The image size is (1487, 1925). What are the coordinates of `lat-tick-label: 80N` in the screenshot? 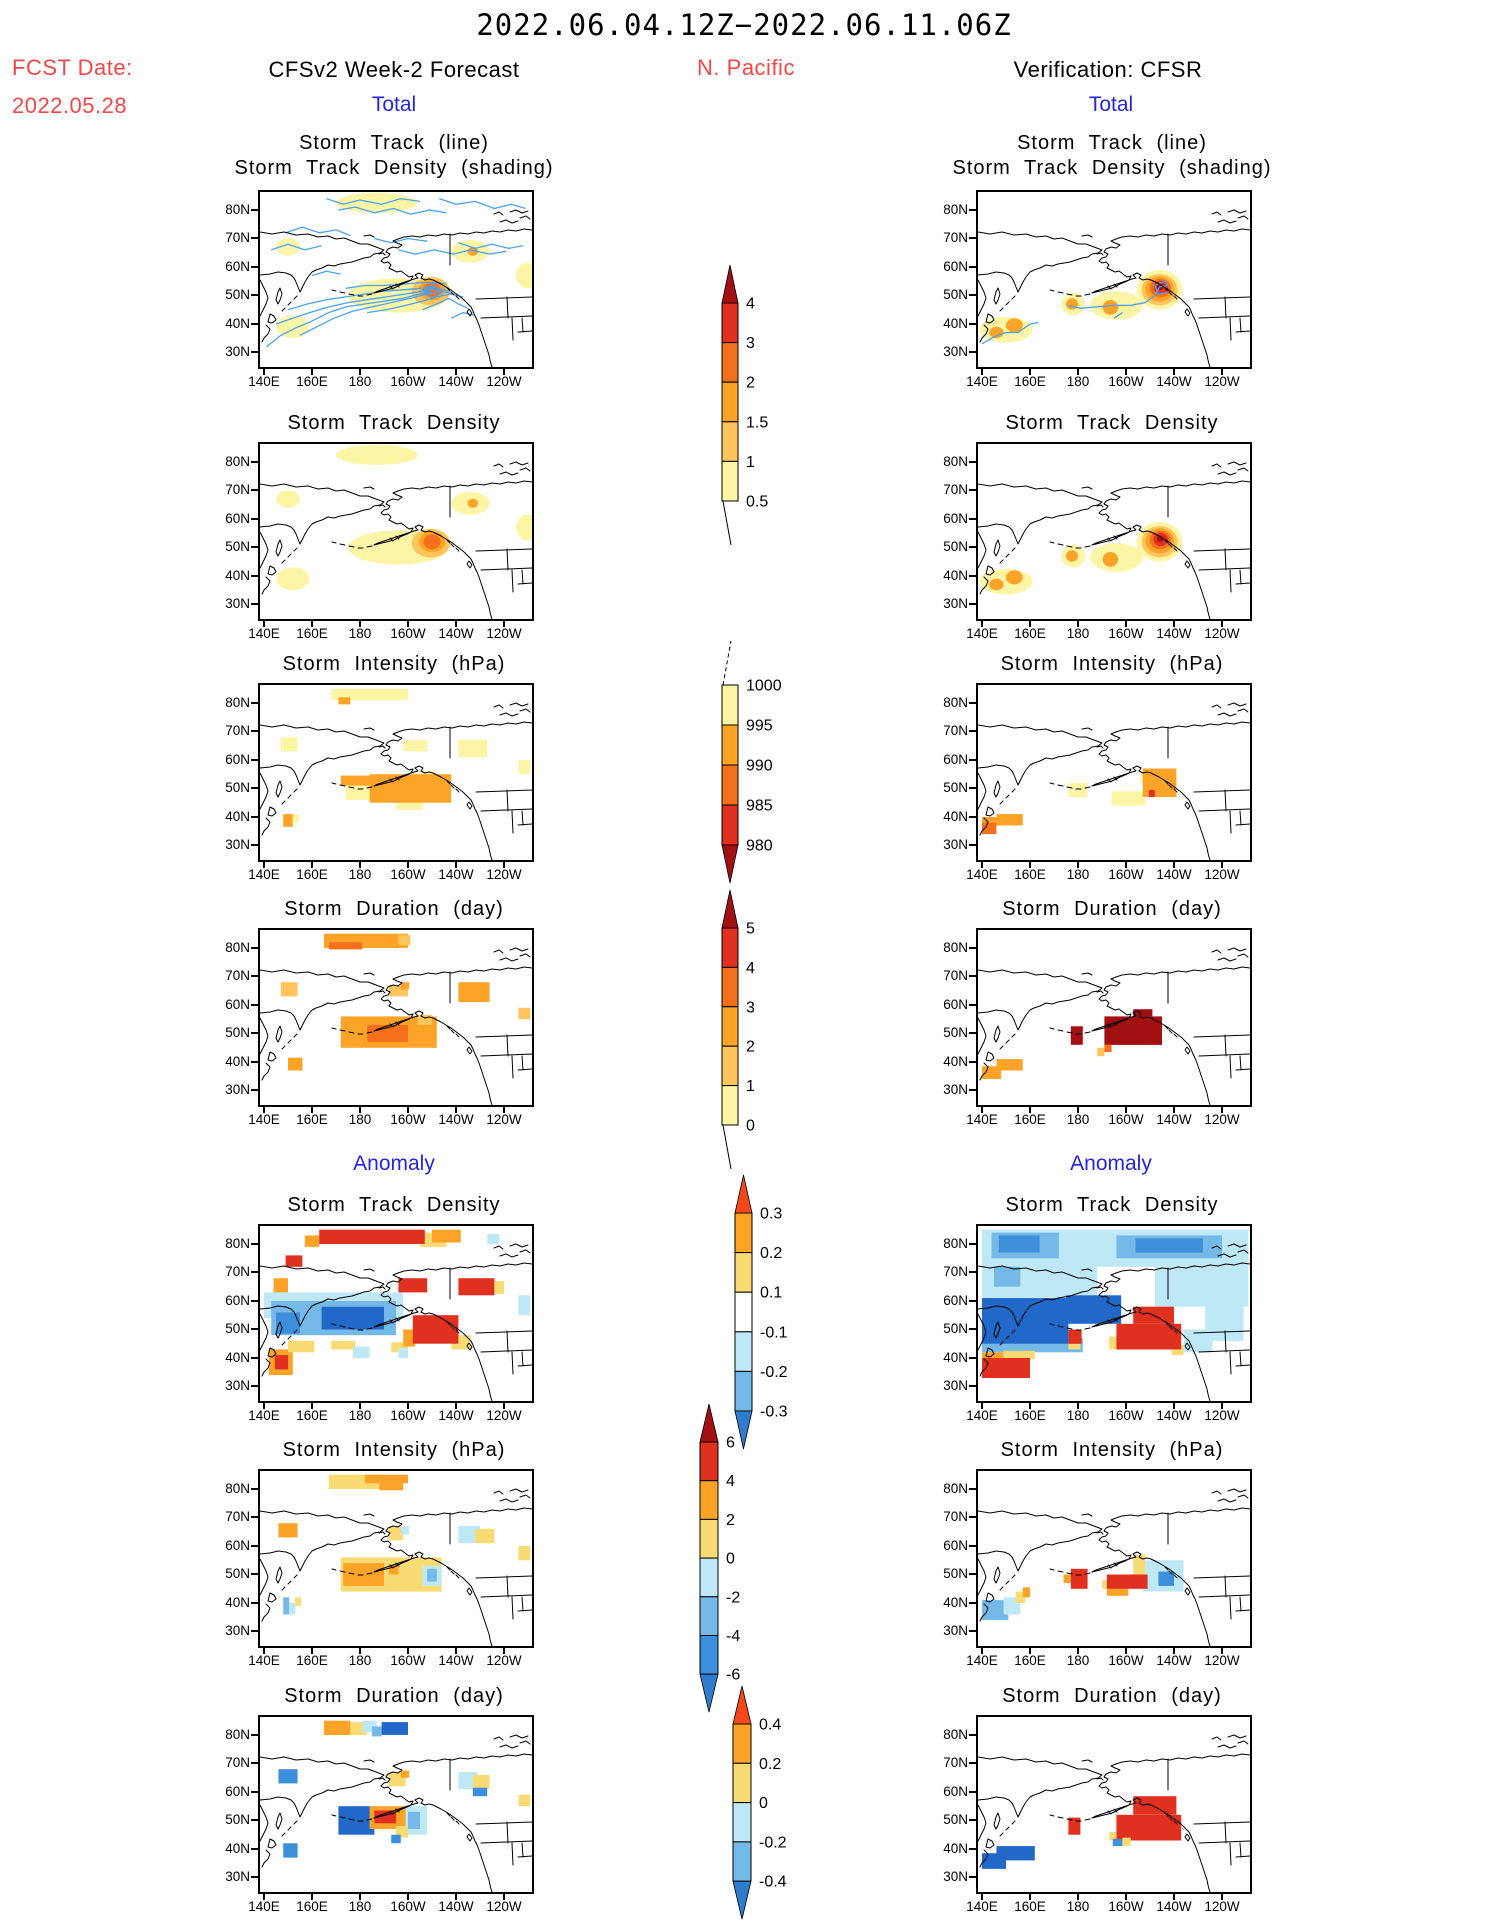 It's located at (955, 461).